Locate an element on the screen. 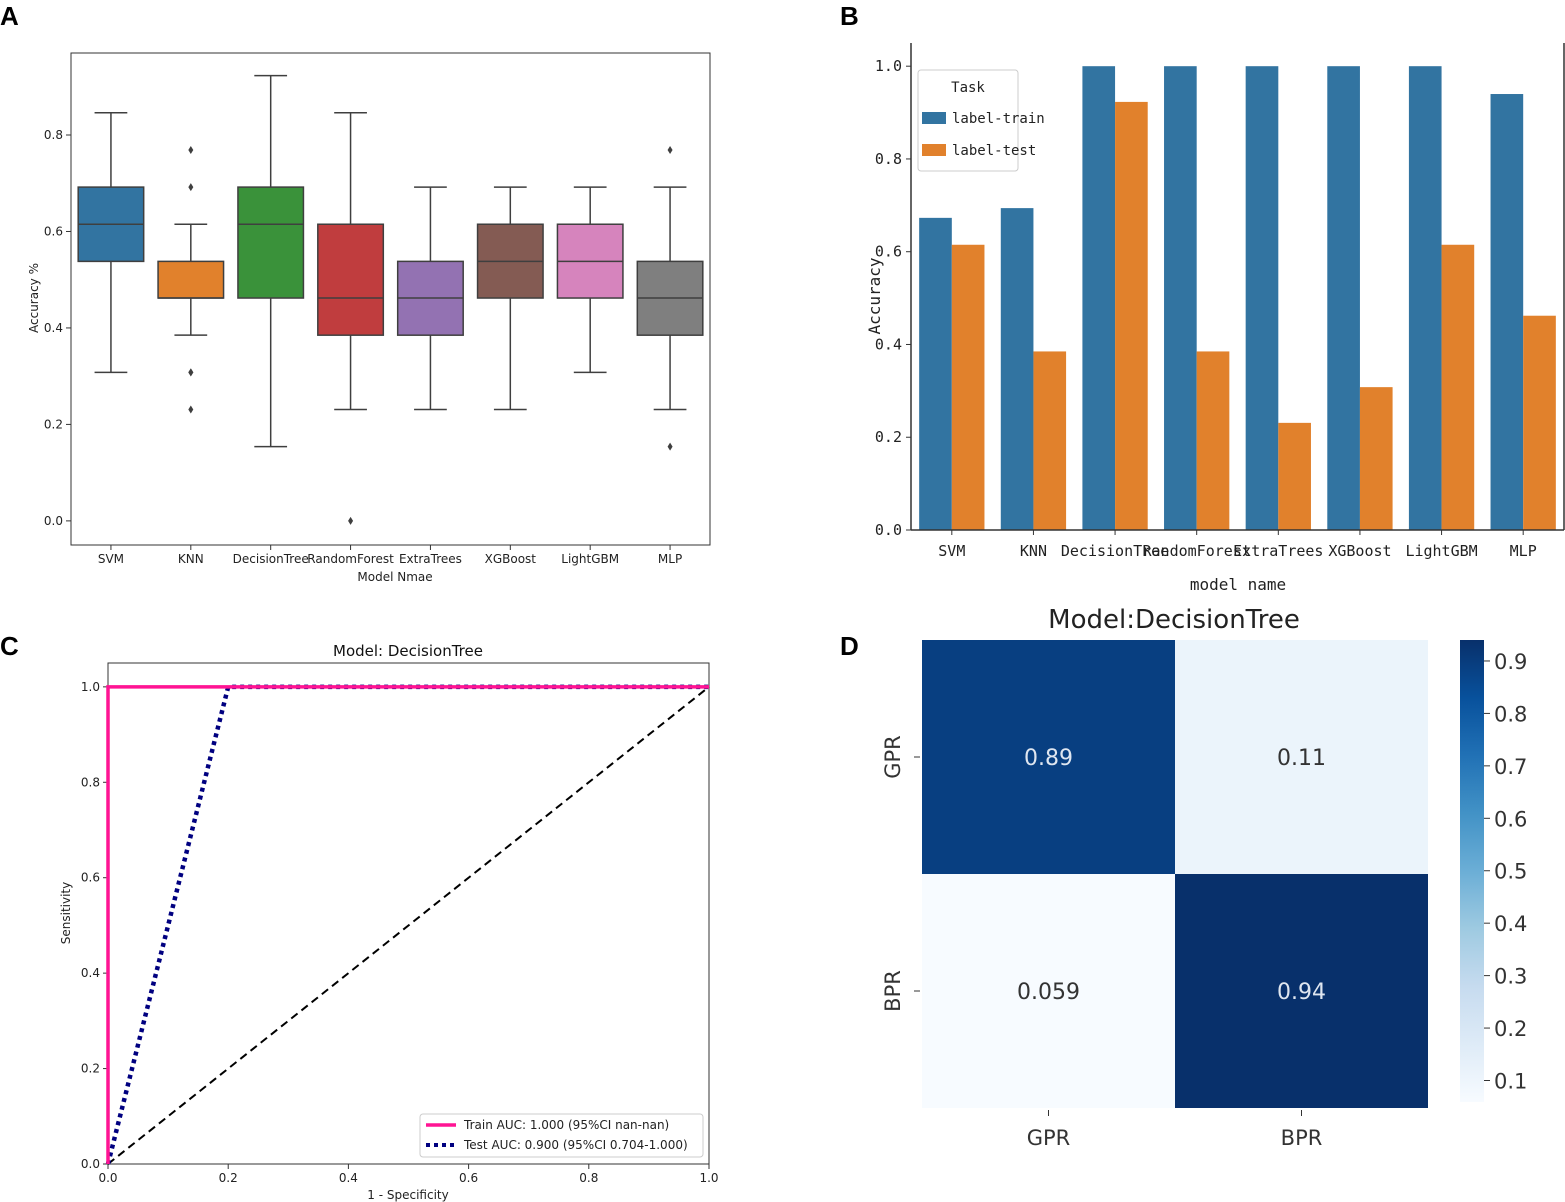 The width and height of the screenshot is (1565, 1202). b-bar-label-test-knn is located at coordinates (1050, 440).